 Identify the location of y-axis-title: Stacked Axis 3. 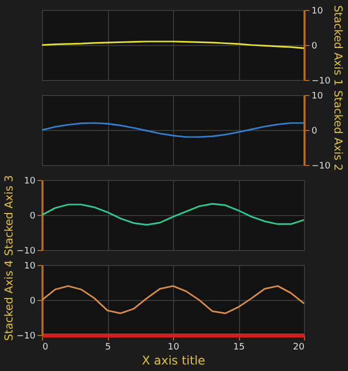
(9, 215).